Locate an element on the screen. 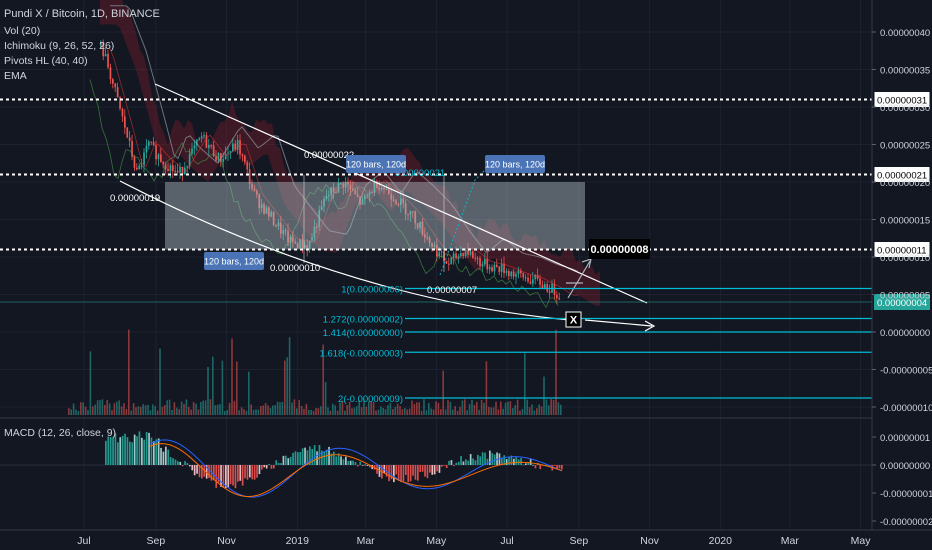 The image size is (932, 550). volume-bars is located at coordinates (315, 372).